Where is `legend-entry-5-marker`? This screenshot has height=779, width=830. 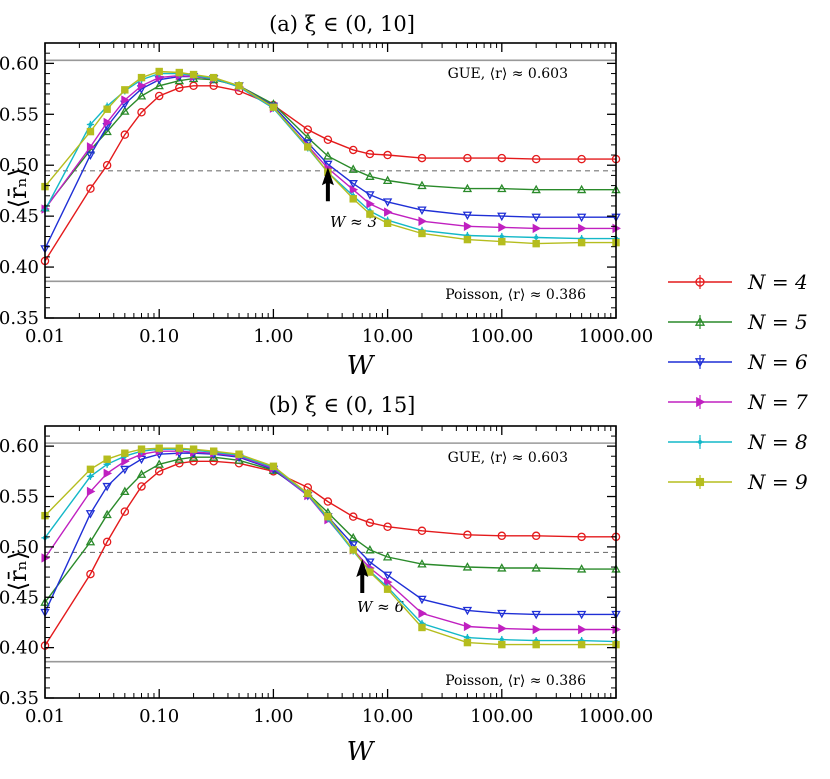
legend-entry-5-marker is located at coordinates (700, 482).